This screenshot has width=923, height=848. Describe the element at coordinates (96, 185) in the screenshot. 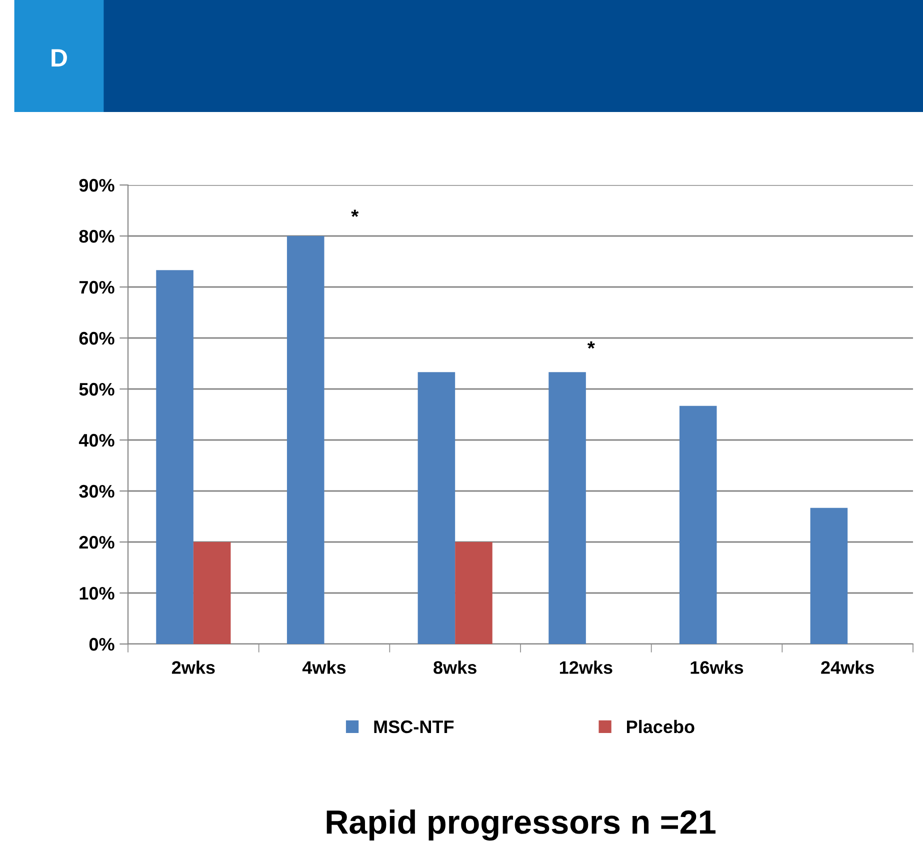

I see `y-tick-label: 90%` at that location.